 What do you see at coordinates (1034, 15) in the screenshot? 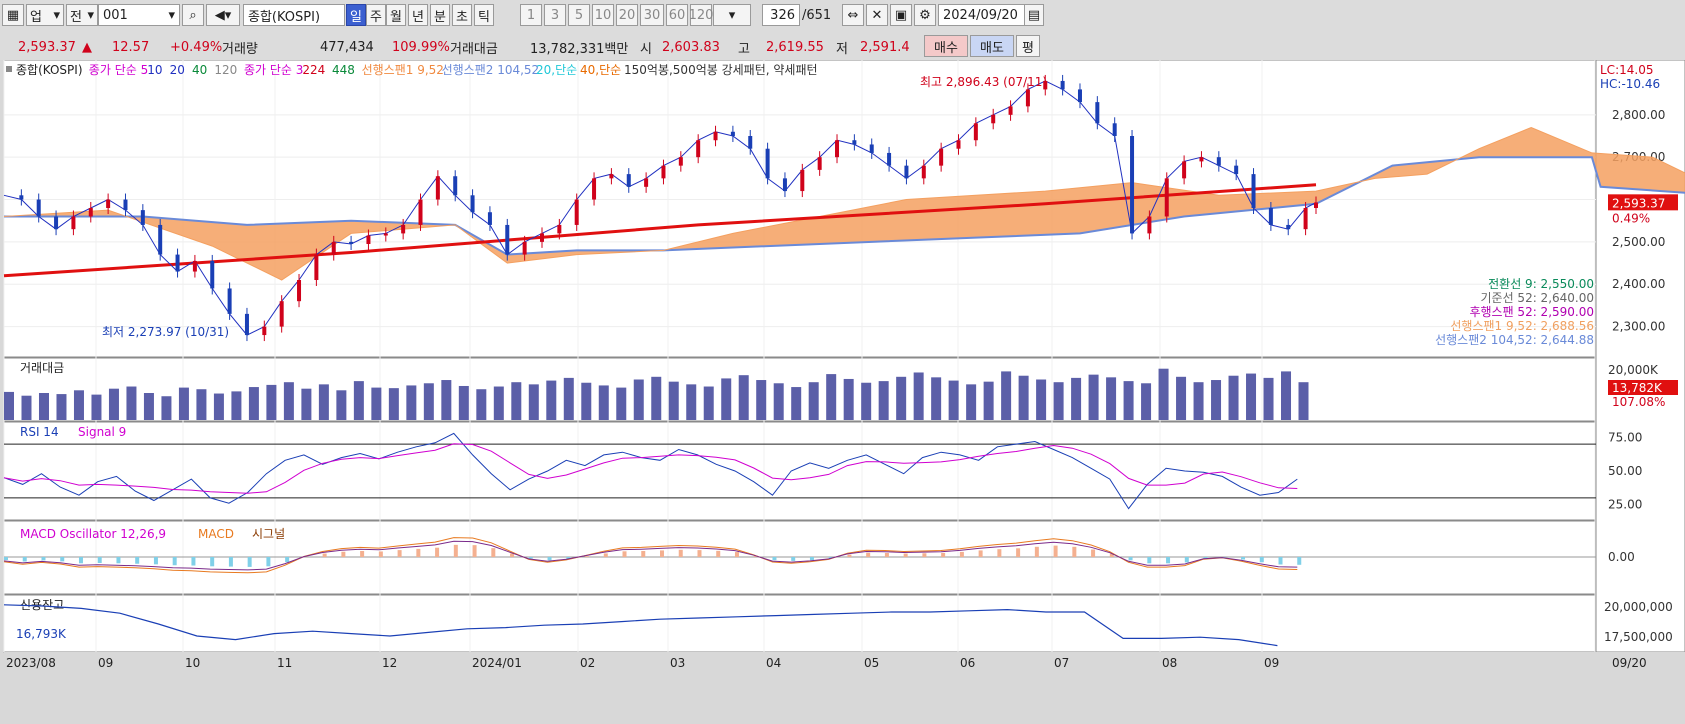
I see `calendar-icon: ▤` at bounding box center [1034, 15].